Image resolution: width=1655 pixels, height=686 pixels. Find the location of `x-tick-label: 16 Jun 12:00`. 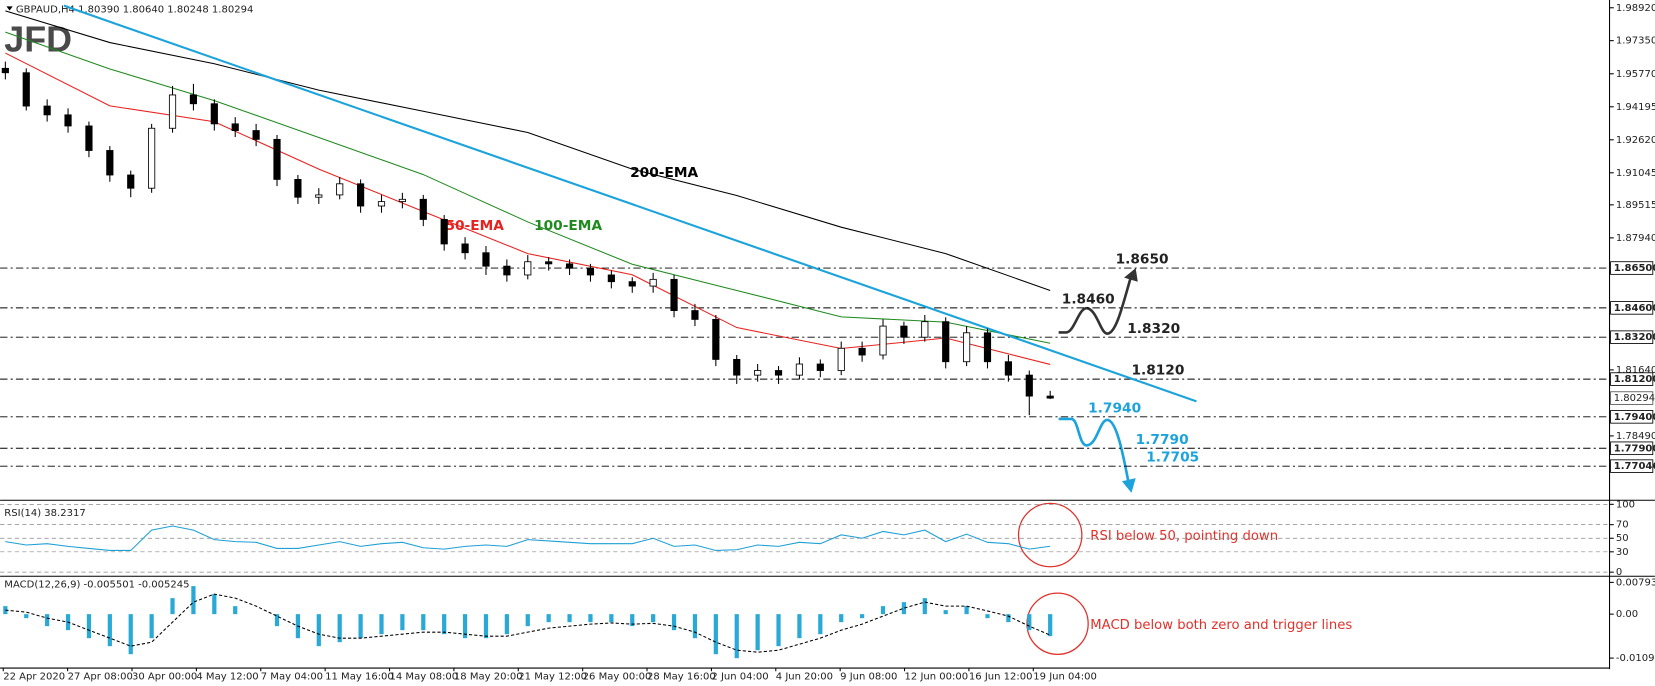

x-tick-label: 16 Jun 12:00 is located at coordinates (1001, 677).